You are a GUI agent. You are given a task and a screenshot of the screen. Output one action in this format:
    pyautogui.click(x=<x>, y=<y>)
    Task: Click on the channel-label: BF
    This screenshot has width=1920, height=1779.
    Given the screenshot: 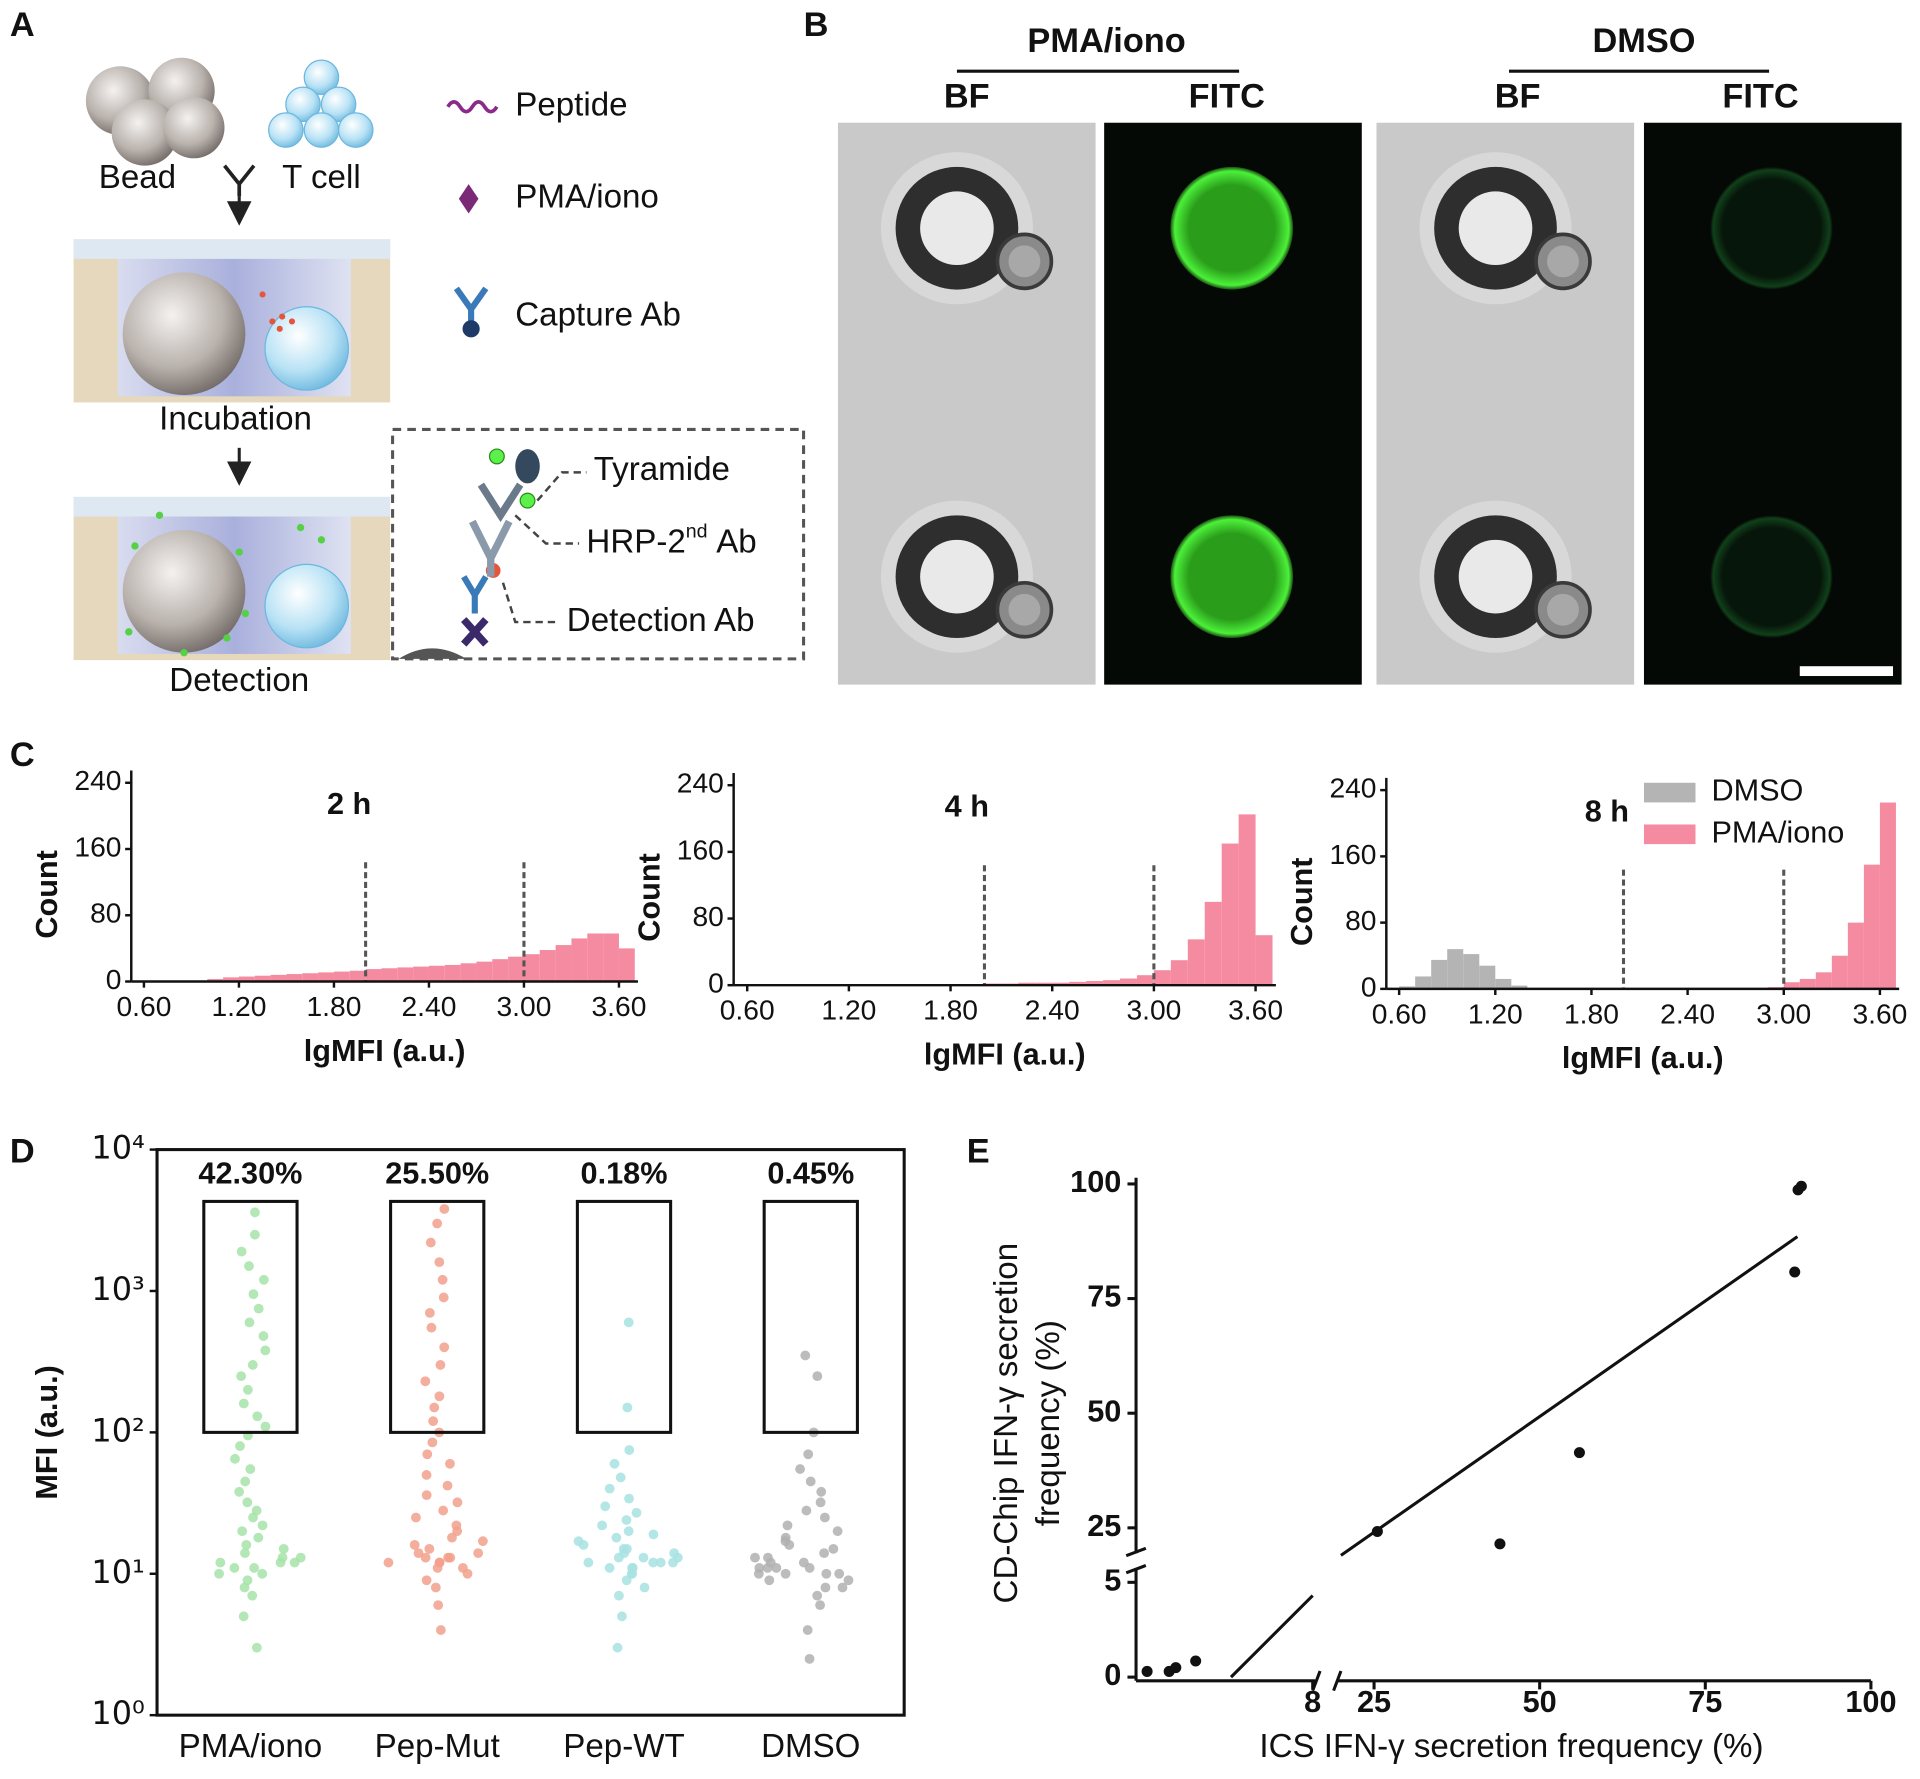 What is the action you would take?
    pyautogui.click(x=1518, y=96)
    